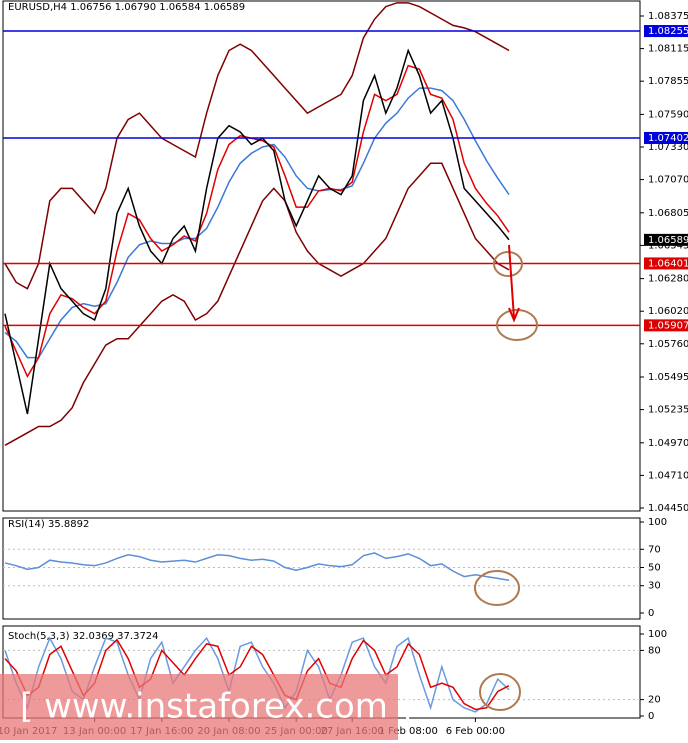 The height and width of the screenshot is (743, 688). Describe the element at coordinates (475, 731) in the screenshot. I see `x-tick-label: 6 Feb 00:00` at that location.